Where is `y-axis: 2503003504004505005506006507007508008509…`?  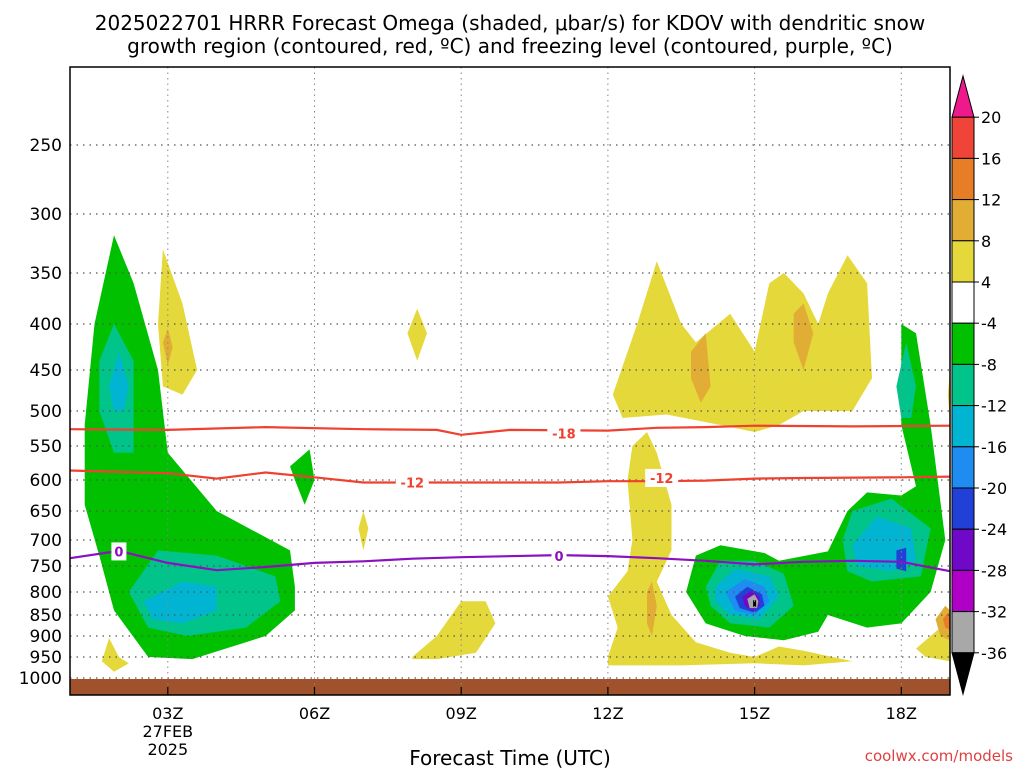 y-axis: 2503003504004505005506006507007508008509… is located at coordinates (40, 412).